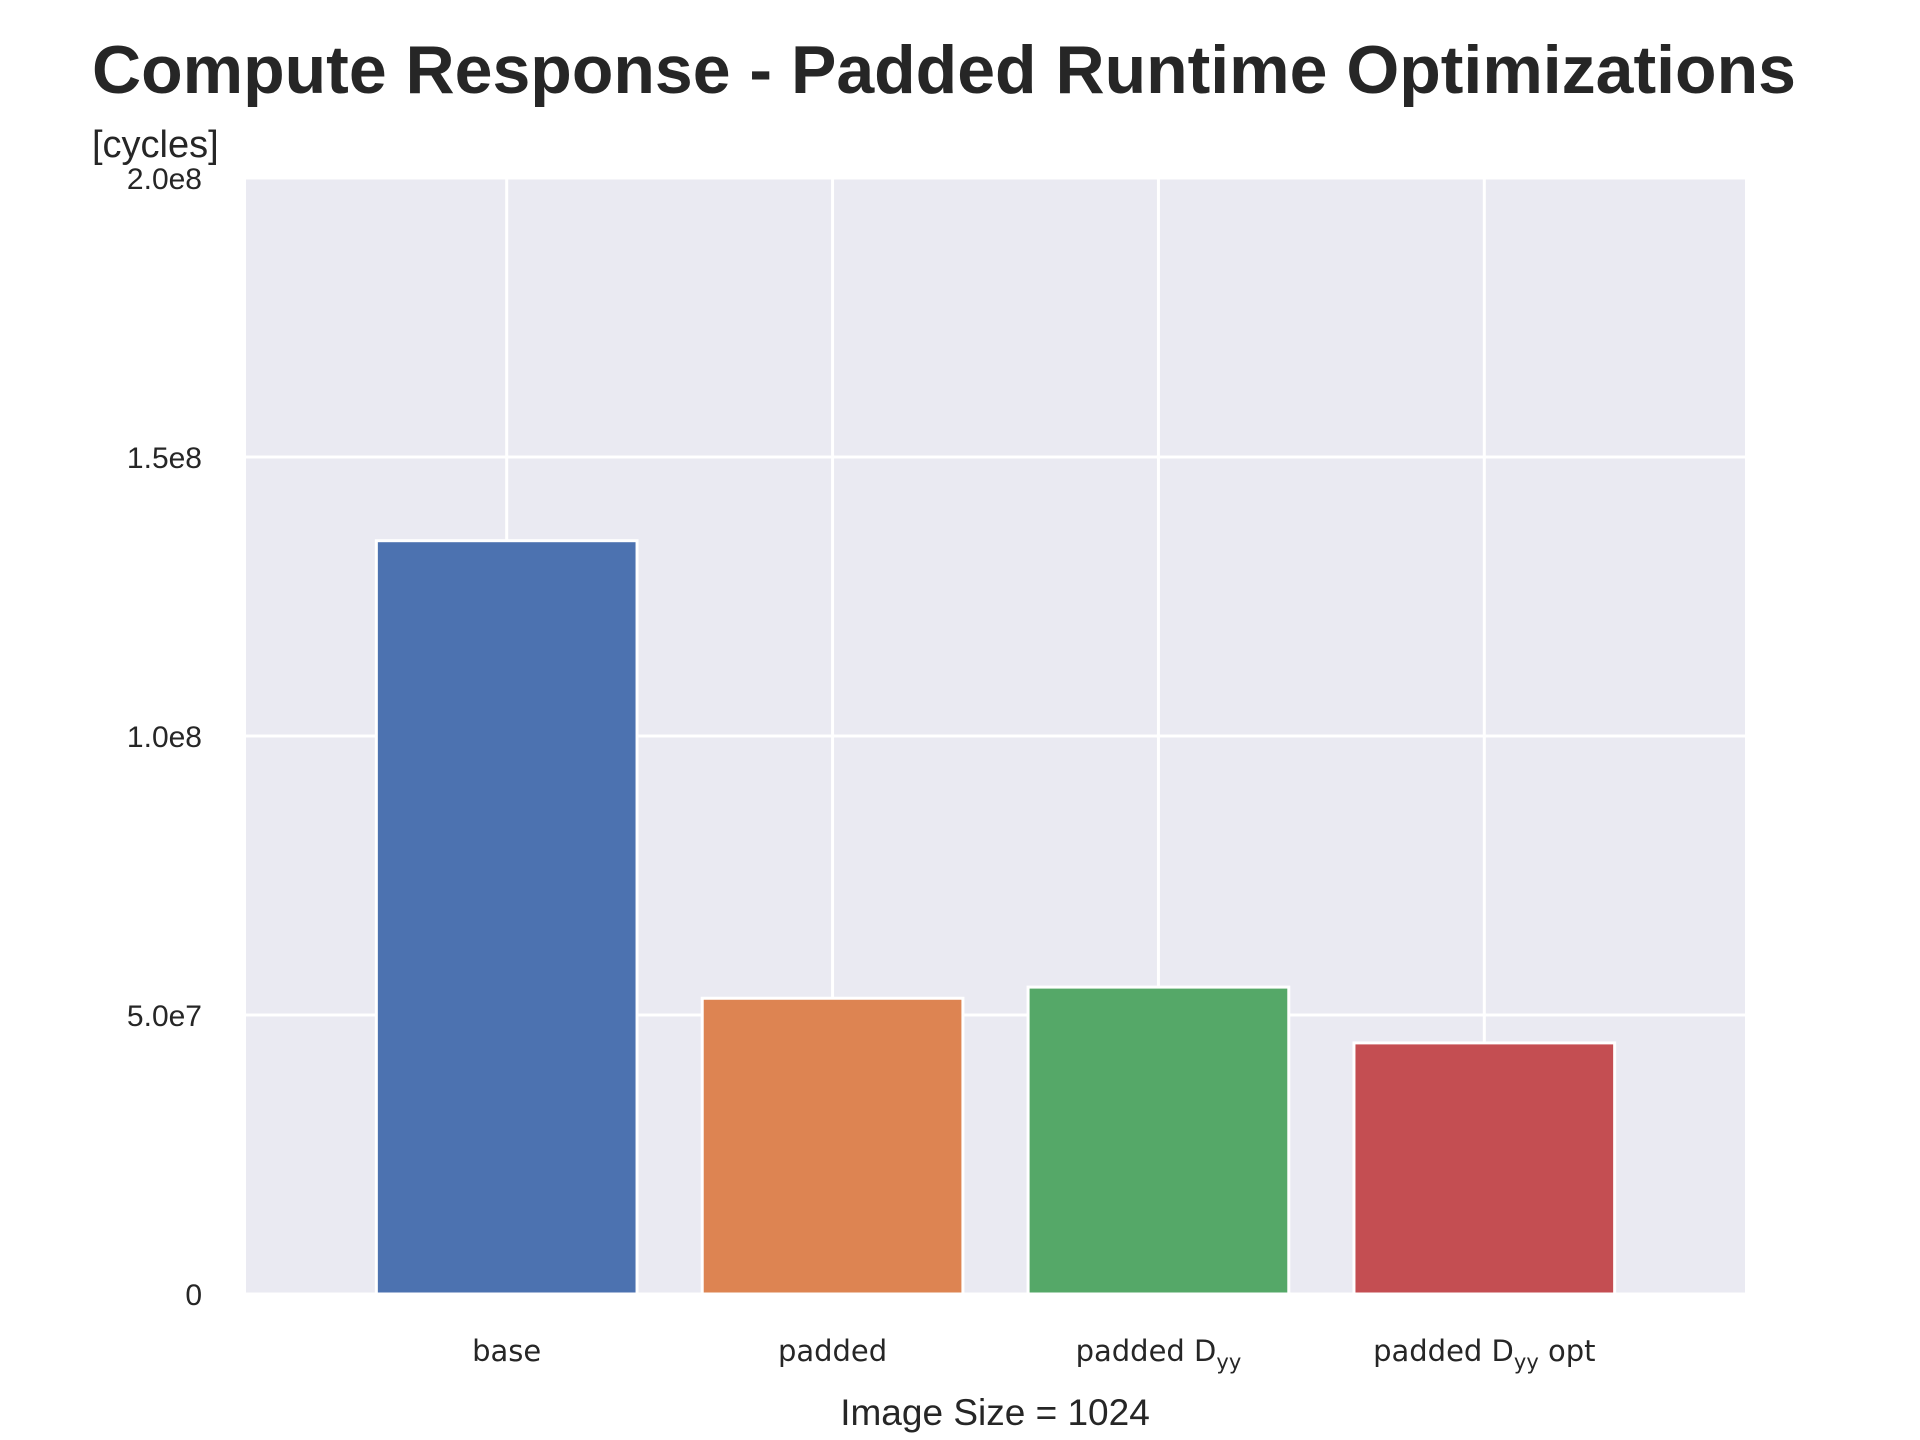  I want to click on y-tick-label: 5.0e7, so click(164, 1016).